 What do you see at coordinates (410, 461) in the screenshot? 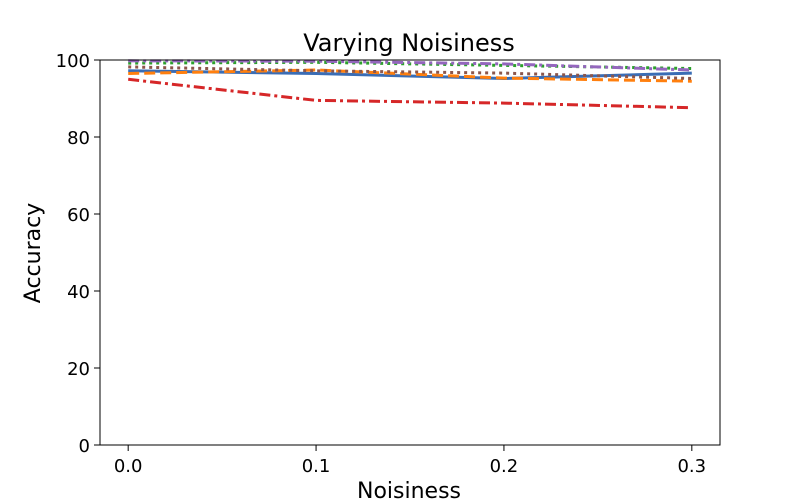
I see `x-axis-ticks: 0.0 0.1 0.2 0.3` at bounding box center [410, 461].